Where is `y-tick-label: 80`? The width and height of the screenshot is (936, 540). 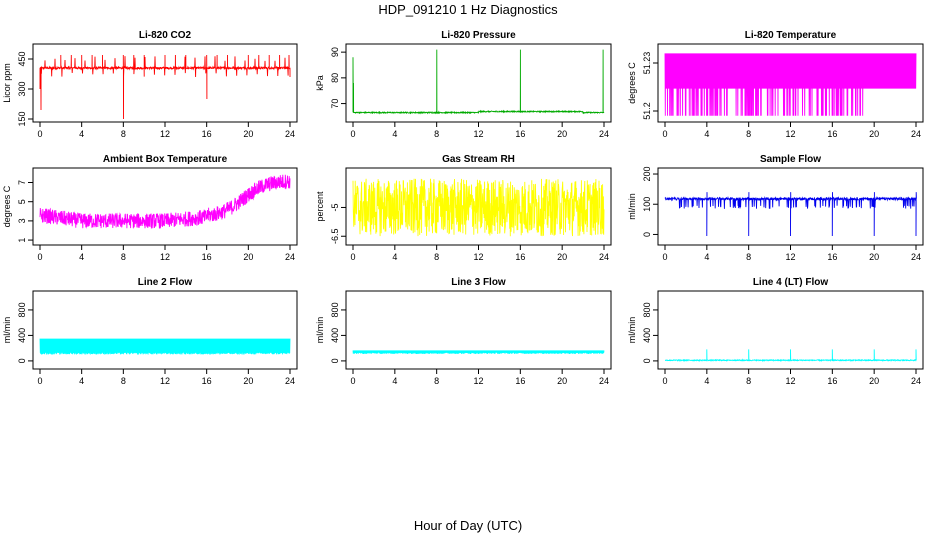 y-tick-label: 80 is located at coordinates (335, 78).